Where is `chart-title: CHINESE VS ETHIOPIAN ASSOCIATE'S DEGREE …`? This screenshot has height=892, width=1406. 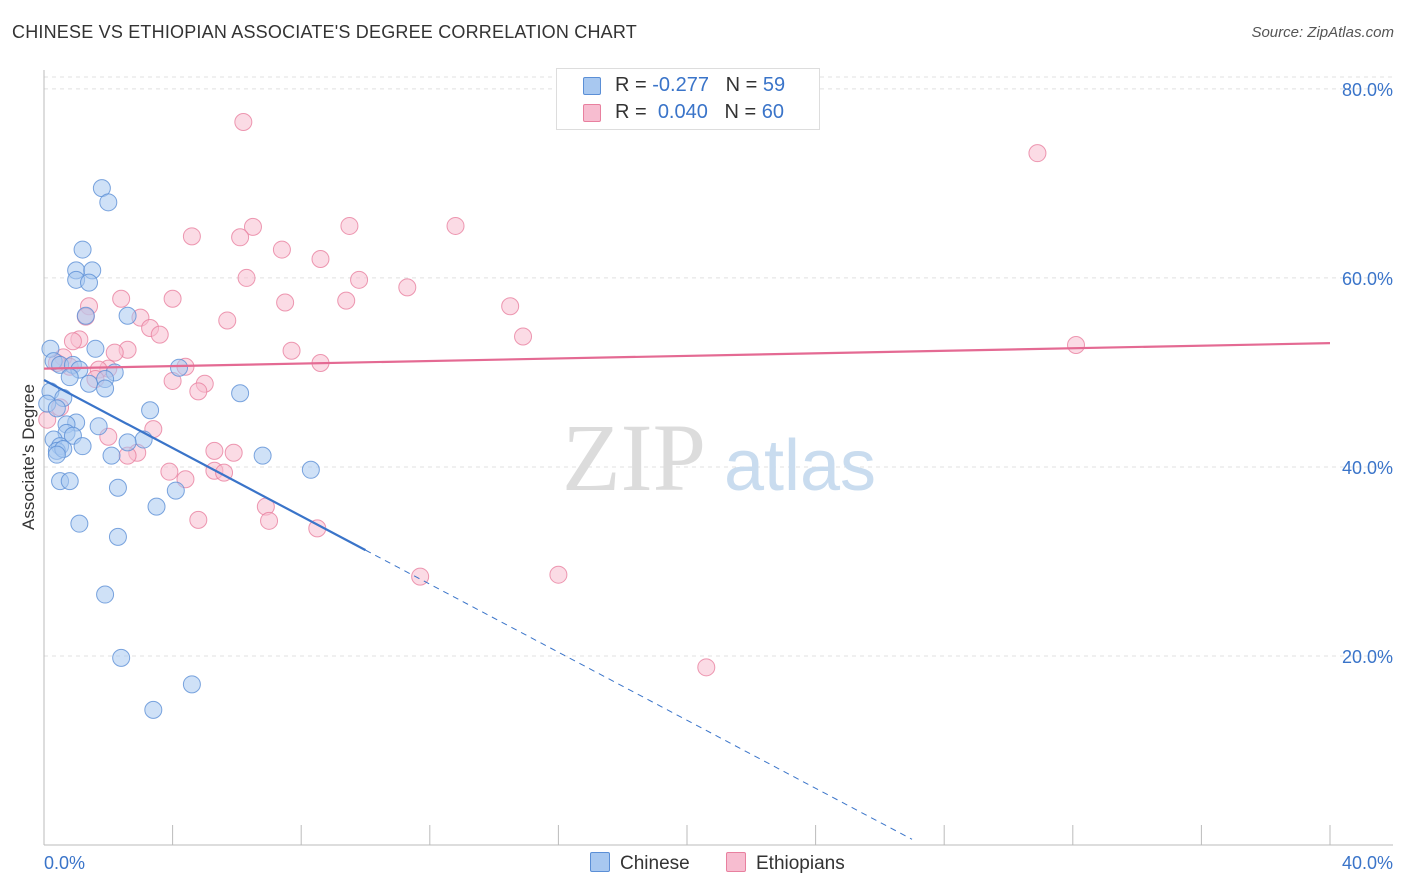
chart-title: CHINESE VS ETHIOPIAN ASSOCIATE'S DEGREE … is located at coordinates (324, 32).